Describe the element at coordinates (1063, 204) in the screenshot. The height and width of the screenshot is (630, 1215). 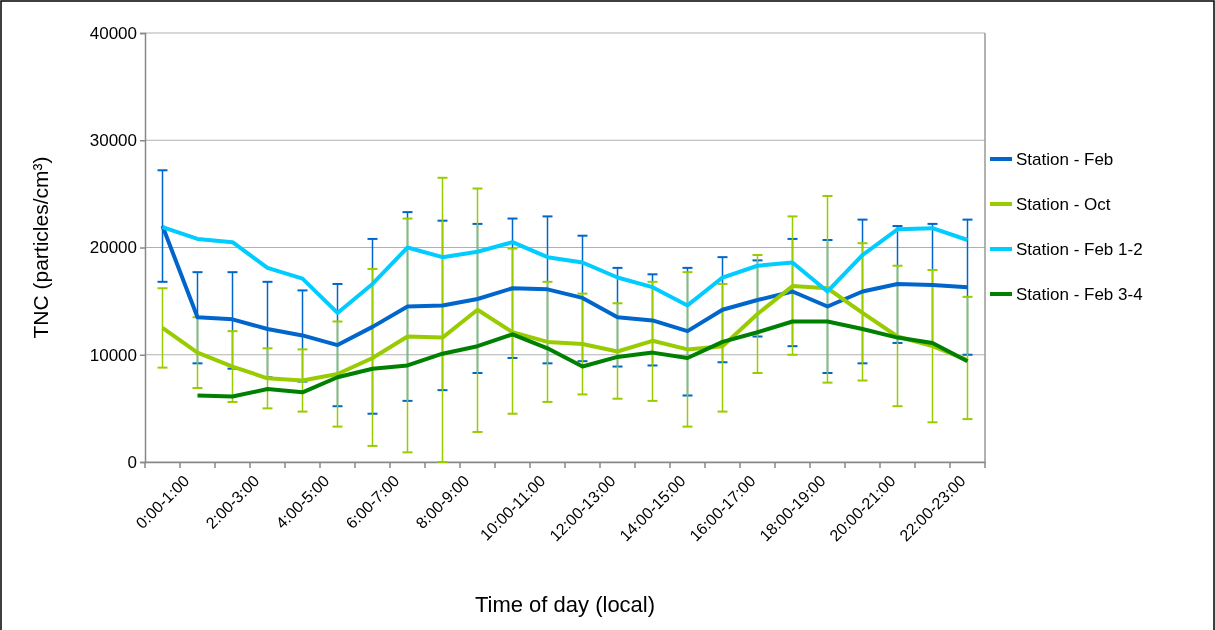
I see `legend-label: Station - Oct` at that location.